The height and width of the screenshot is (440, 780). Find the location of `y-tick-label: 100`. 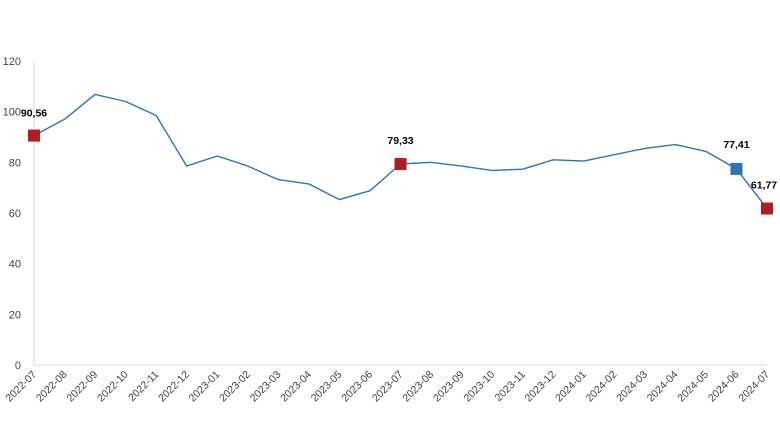

y-tick-label: 100 is located at coordinates (12, 113).